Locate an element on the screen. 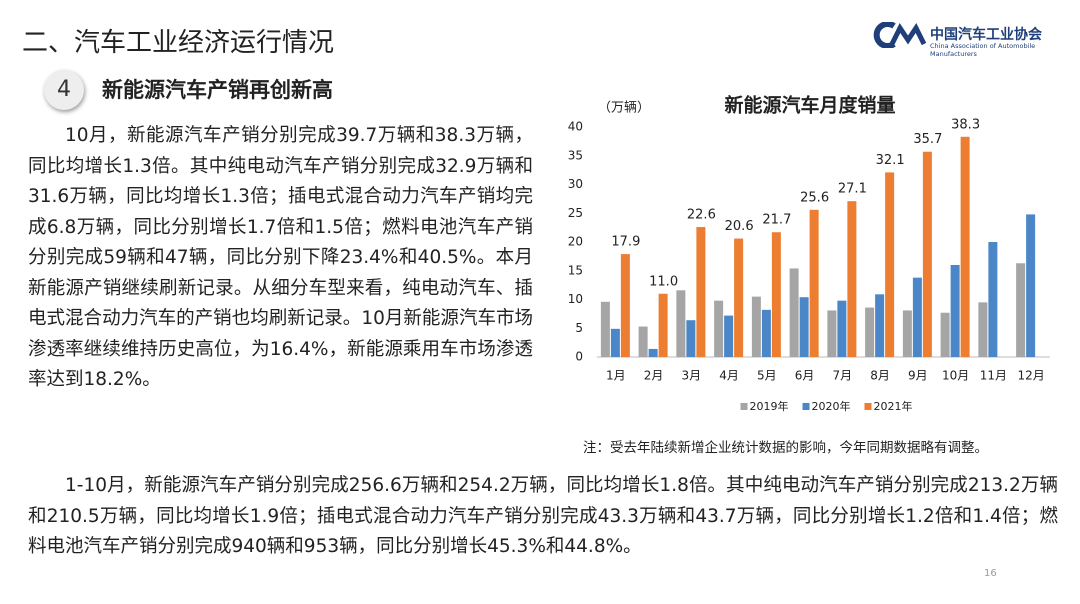 The height and width of the screenshot is (604, 1080). y-tick-label: 0 is located at coordinates (579, 357).